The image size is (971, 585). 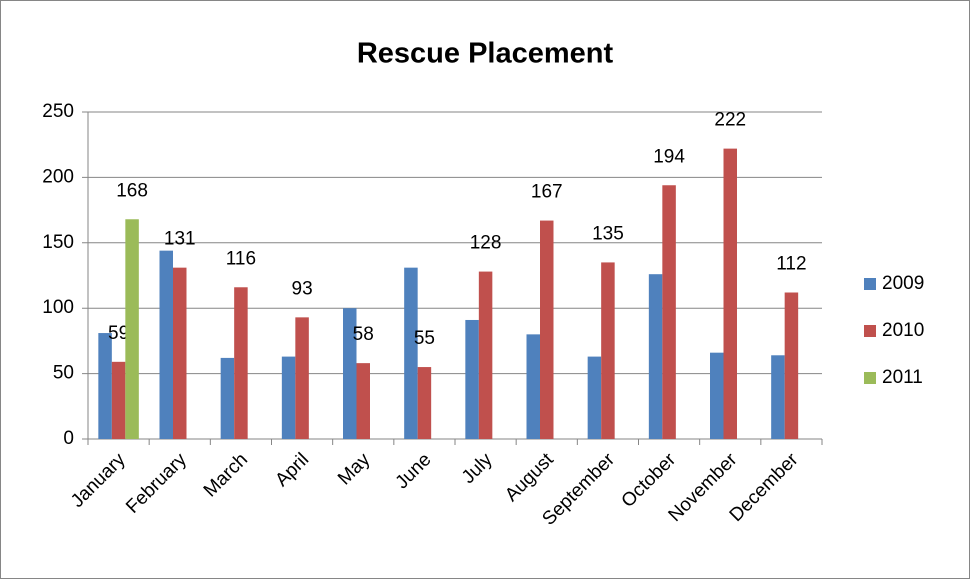 I want to click on y-tick-label: 250, so click(x=58, y=111).